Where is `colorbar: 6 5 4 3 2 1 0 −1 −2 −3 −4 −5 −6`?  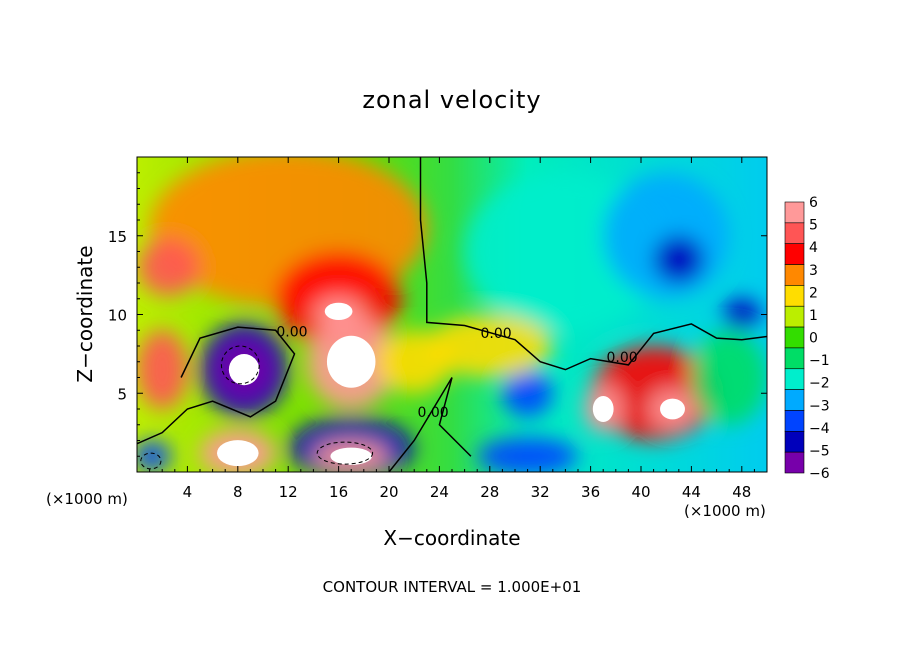 colorbar: 6 5 4 3 2 1 0 −1 −2 −3 −4 −5 −6 is located at coordinates (807, 338).